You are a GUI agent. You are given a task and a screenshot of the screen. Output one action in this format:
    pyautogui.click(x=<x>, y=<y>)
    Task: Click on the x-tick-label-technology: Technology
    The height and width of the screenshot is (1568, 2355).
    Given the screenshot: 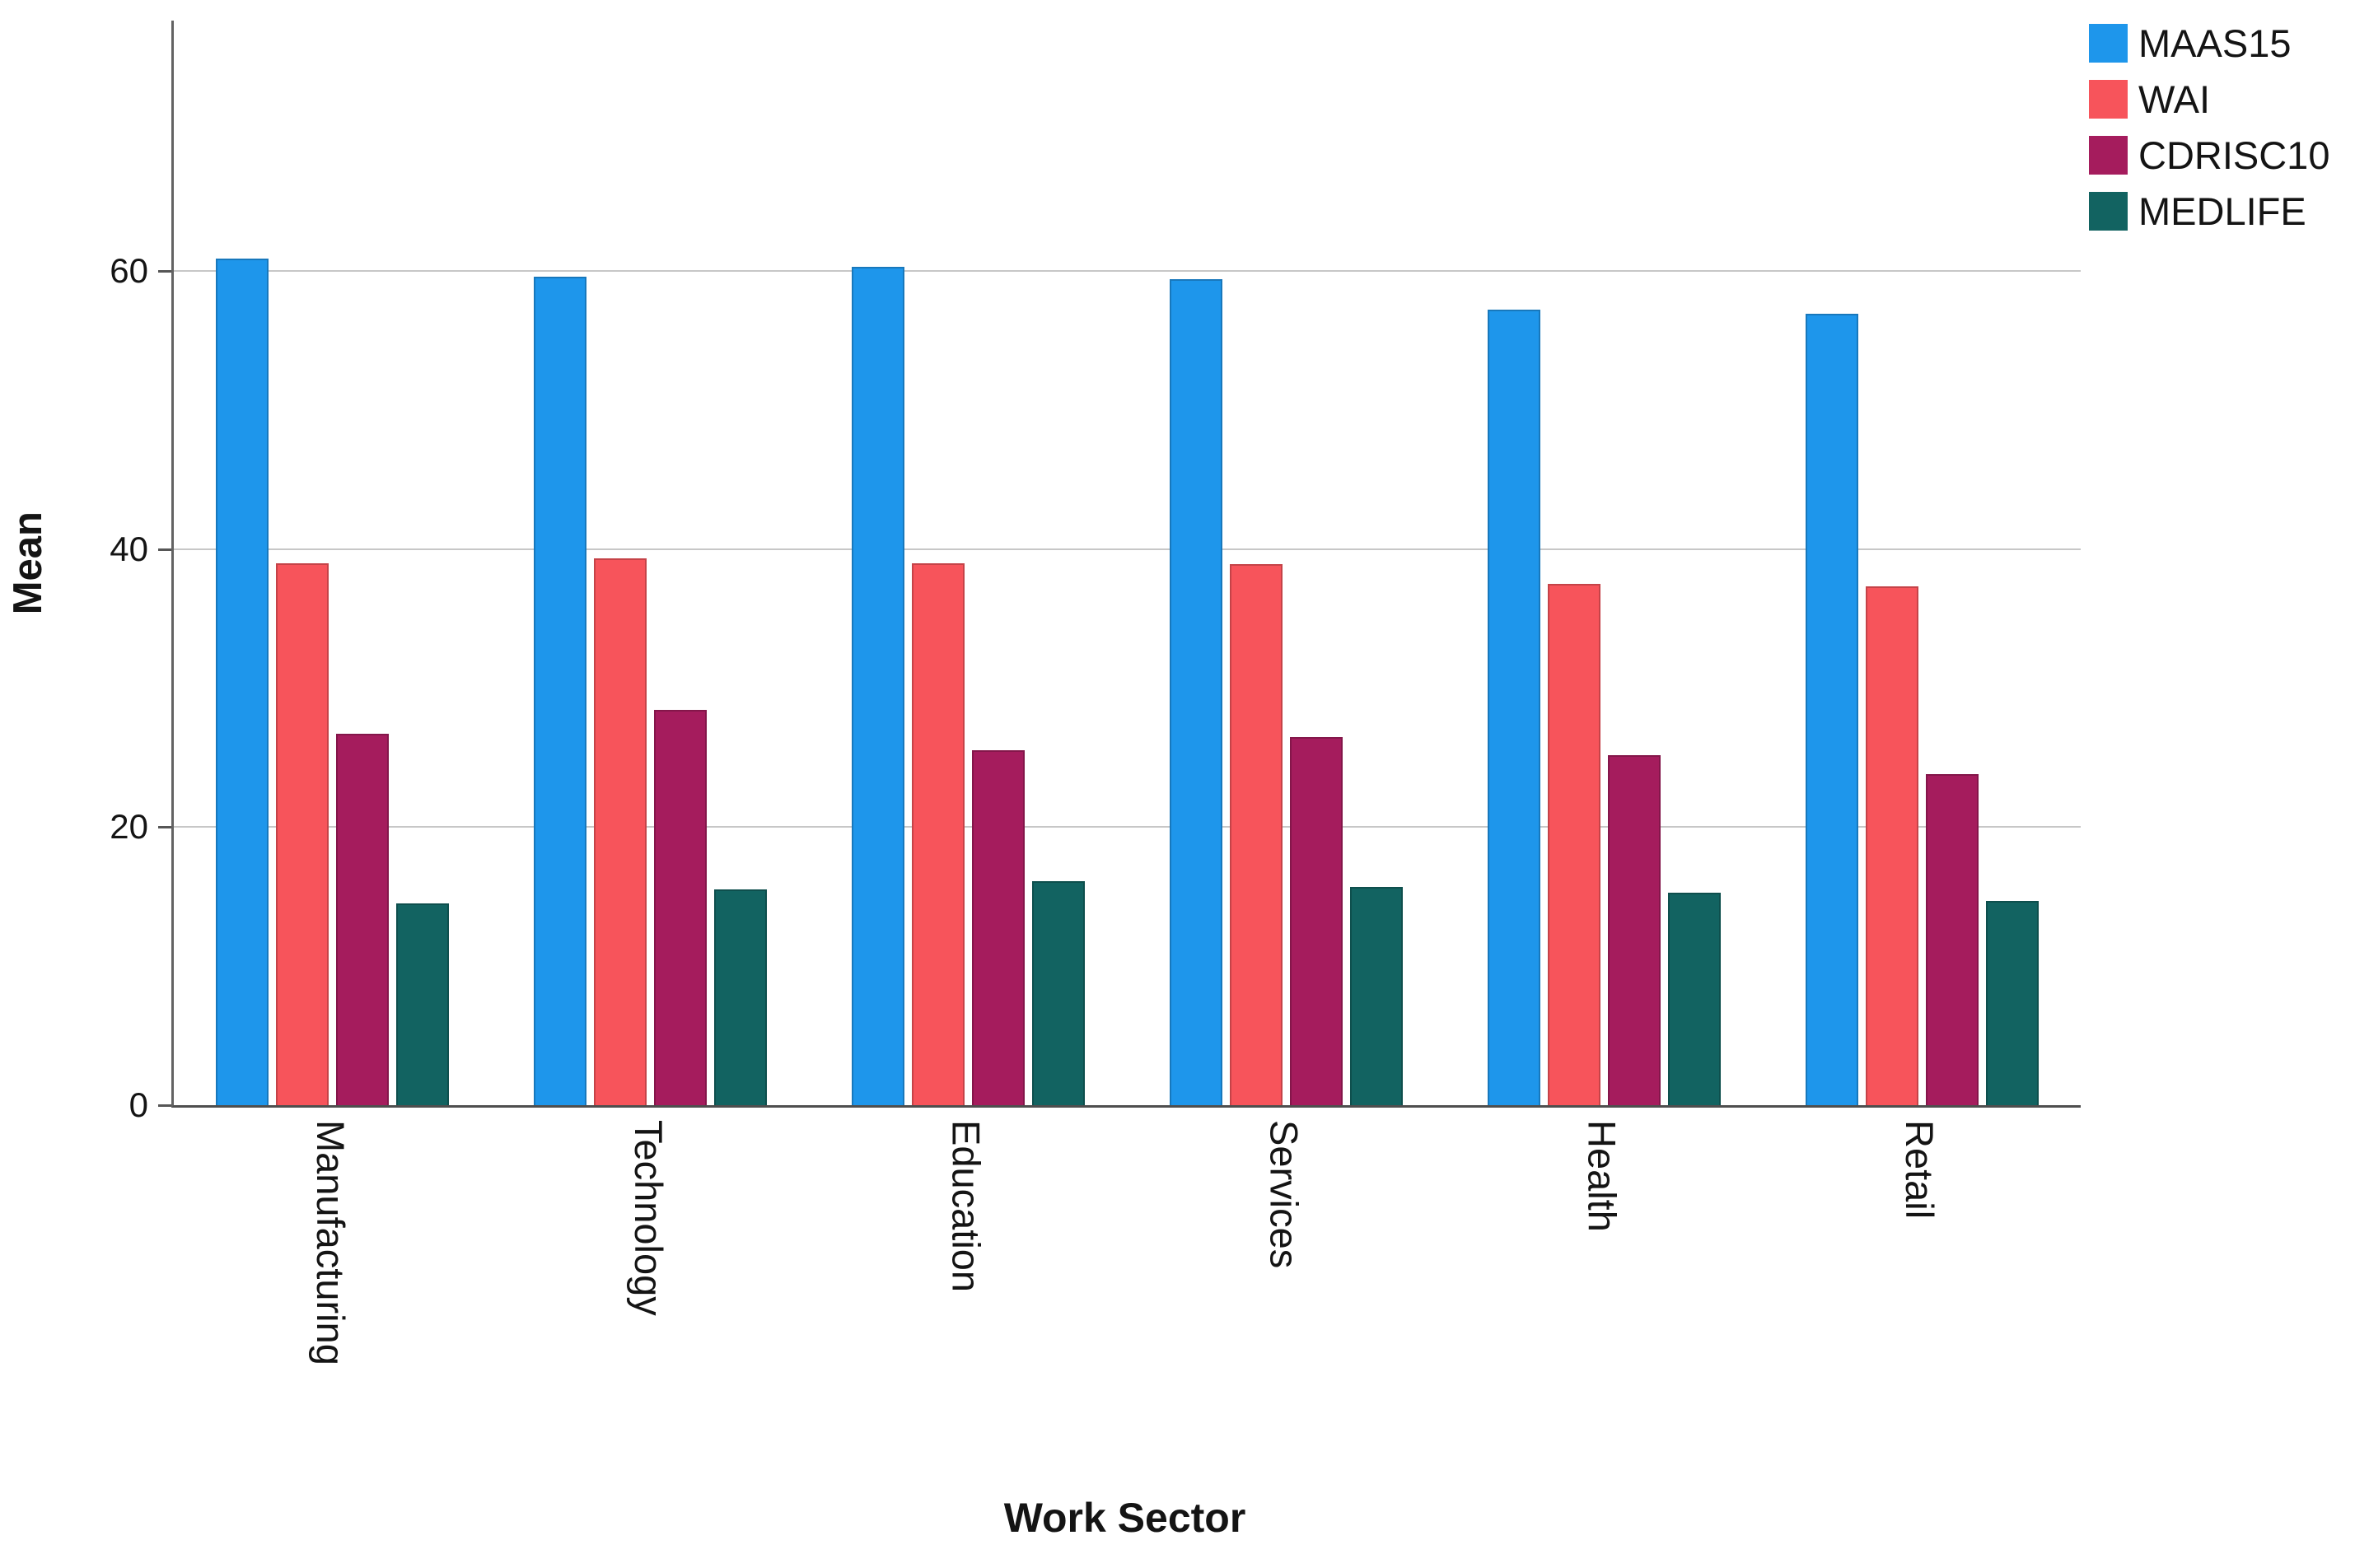 What is the action you would take?
    pyautogui.click(x=648, y=1218)
    